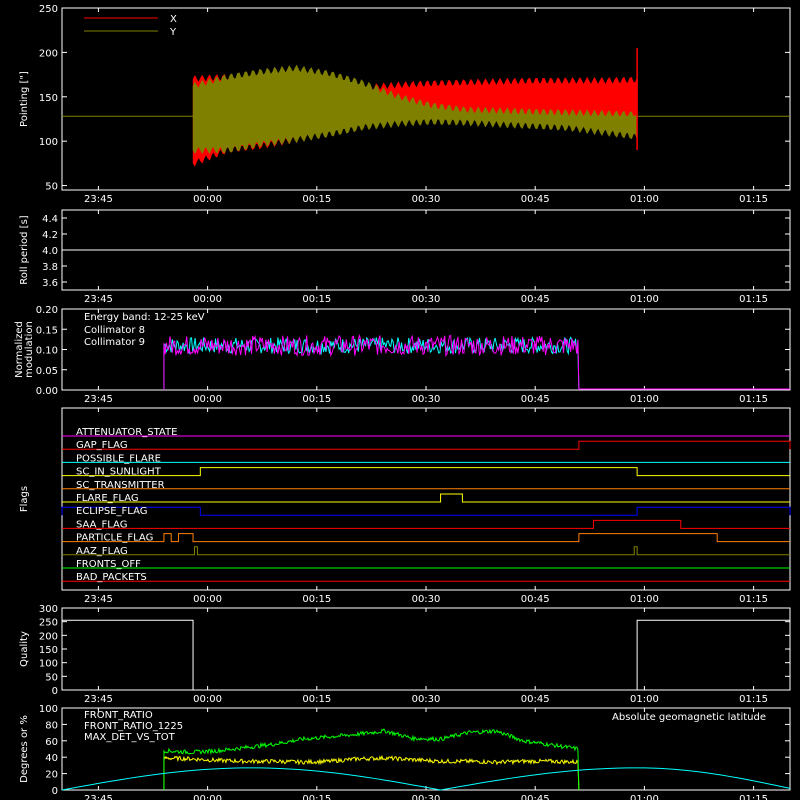 Image resolution: width=800 pixels, height=800 pixels. Describe the element at coordinates (24, 499) in the screenshot. I see `flags-ylabel: Flags` at that location.